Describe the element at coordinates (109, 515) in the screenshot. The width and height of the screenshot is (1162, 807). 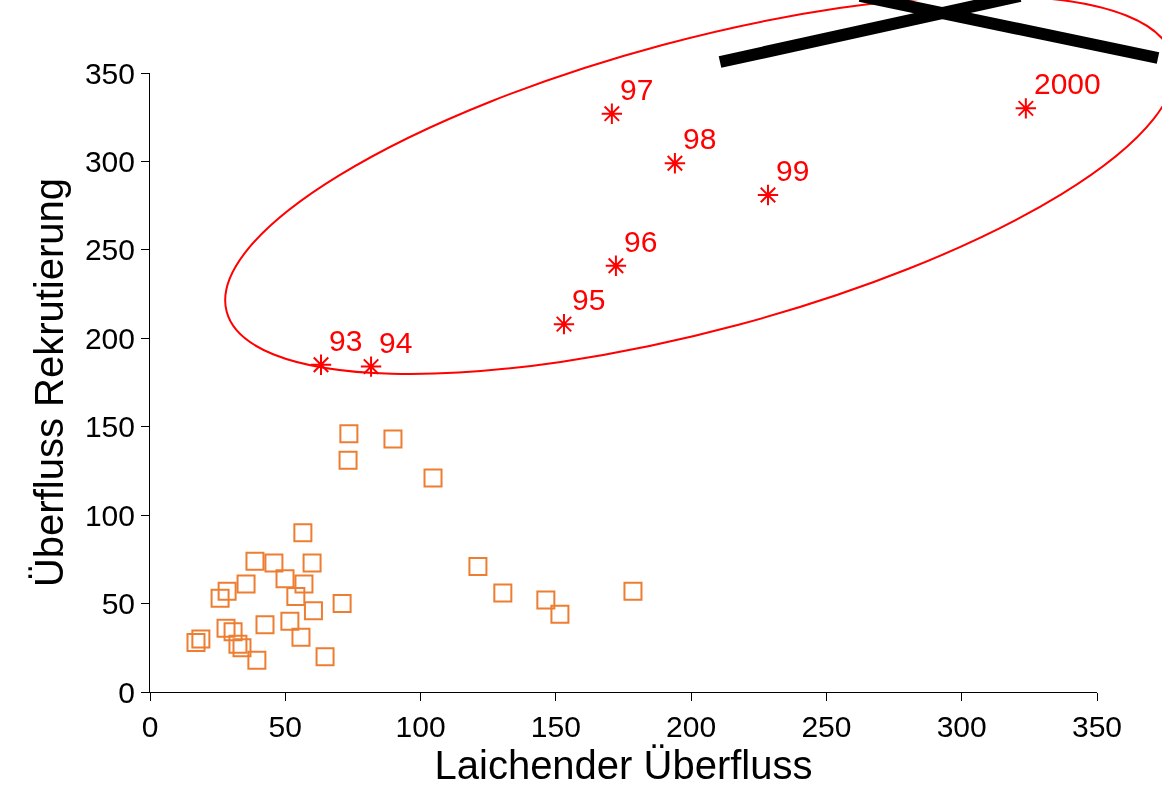
I see `y-tick-label: 100` at that location.